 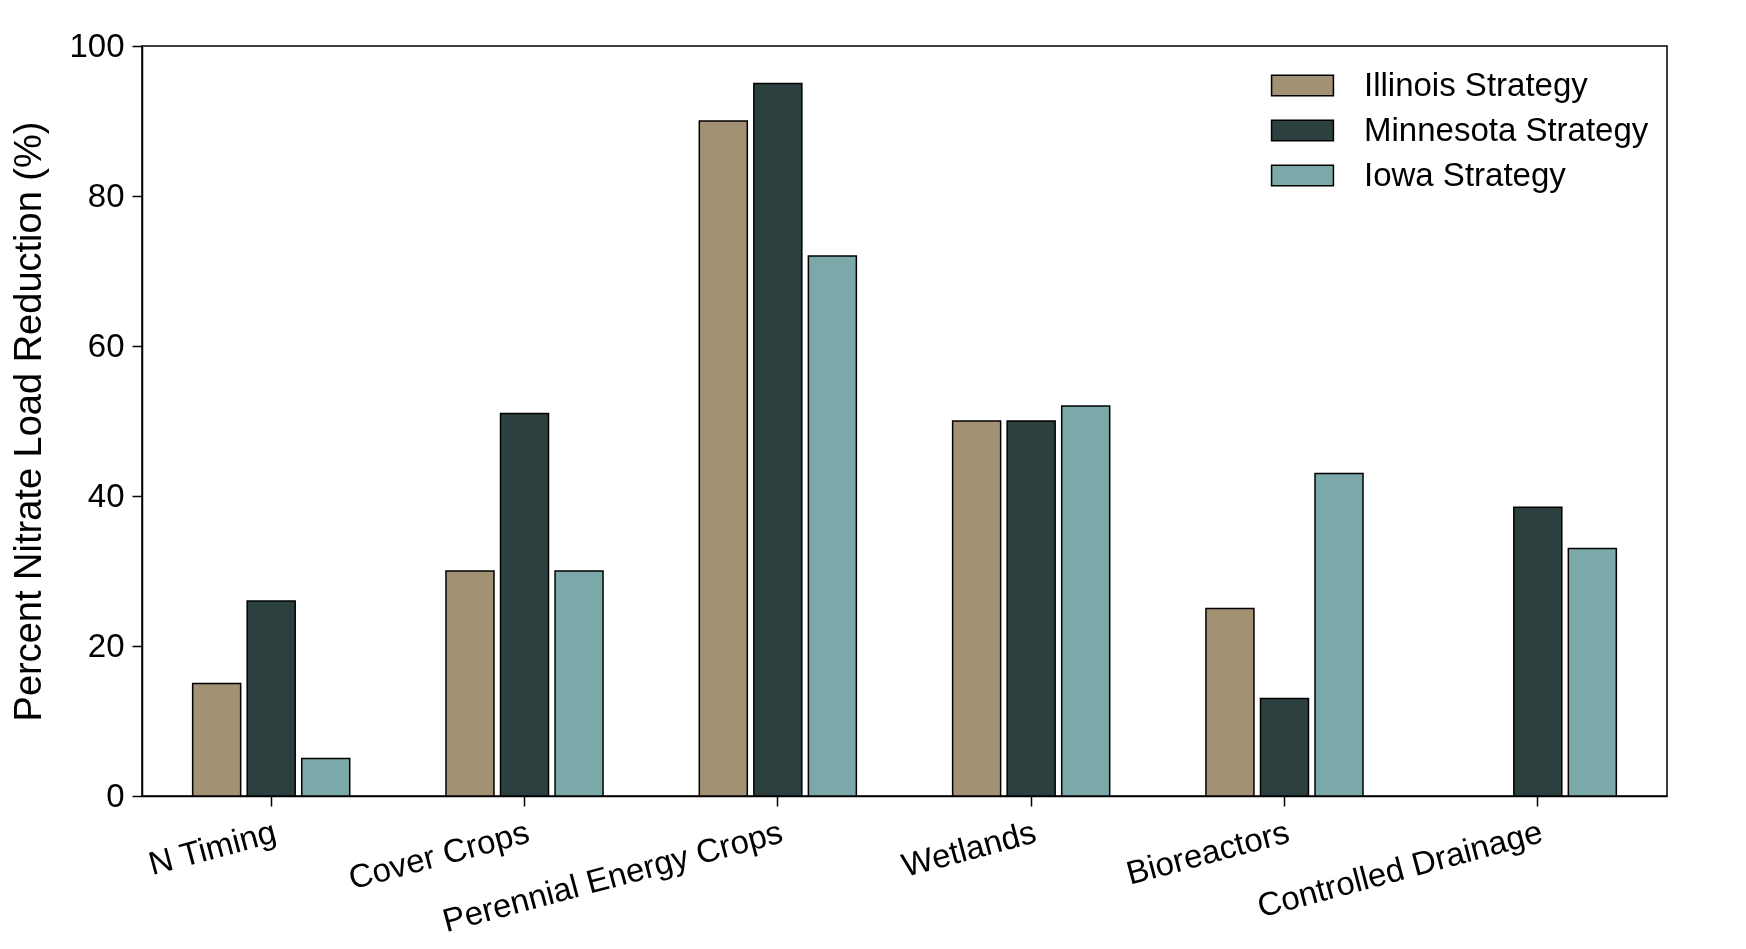 What do you see at coordinates (97, 45) in the screenshot?
I see `y-tick-label: 100` at bounding box center [97, 45].